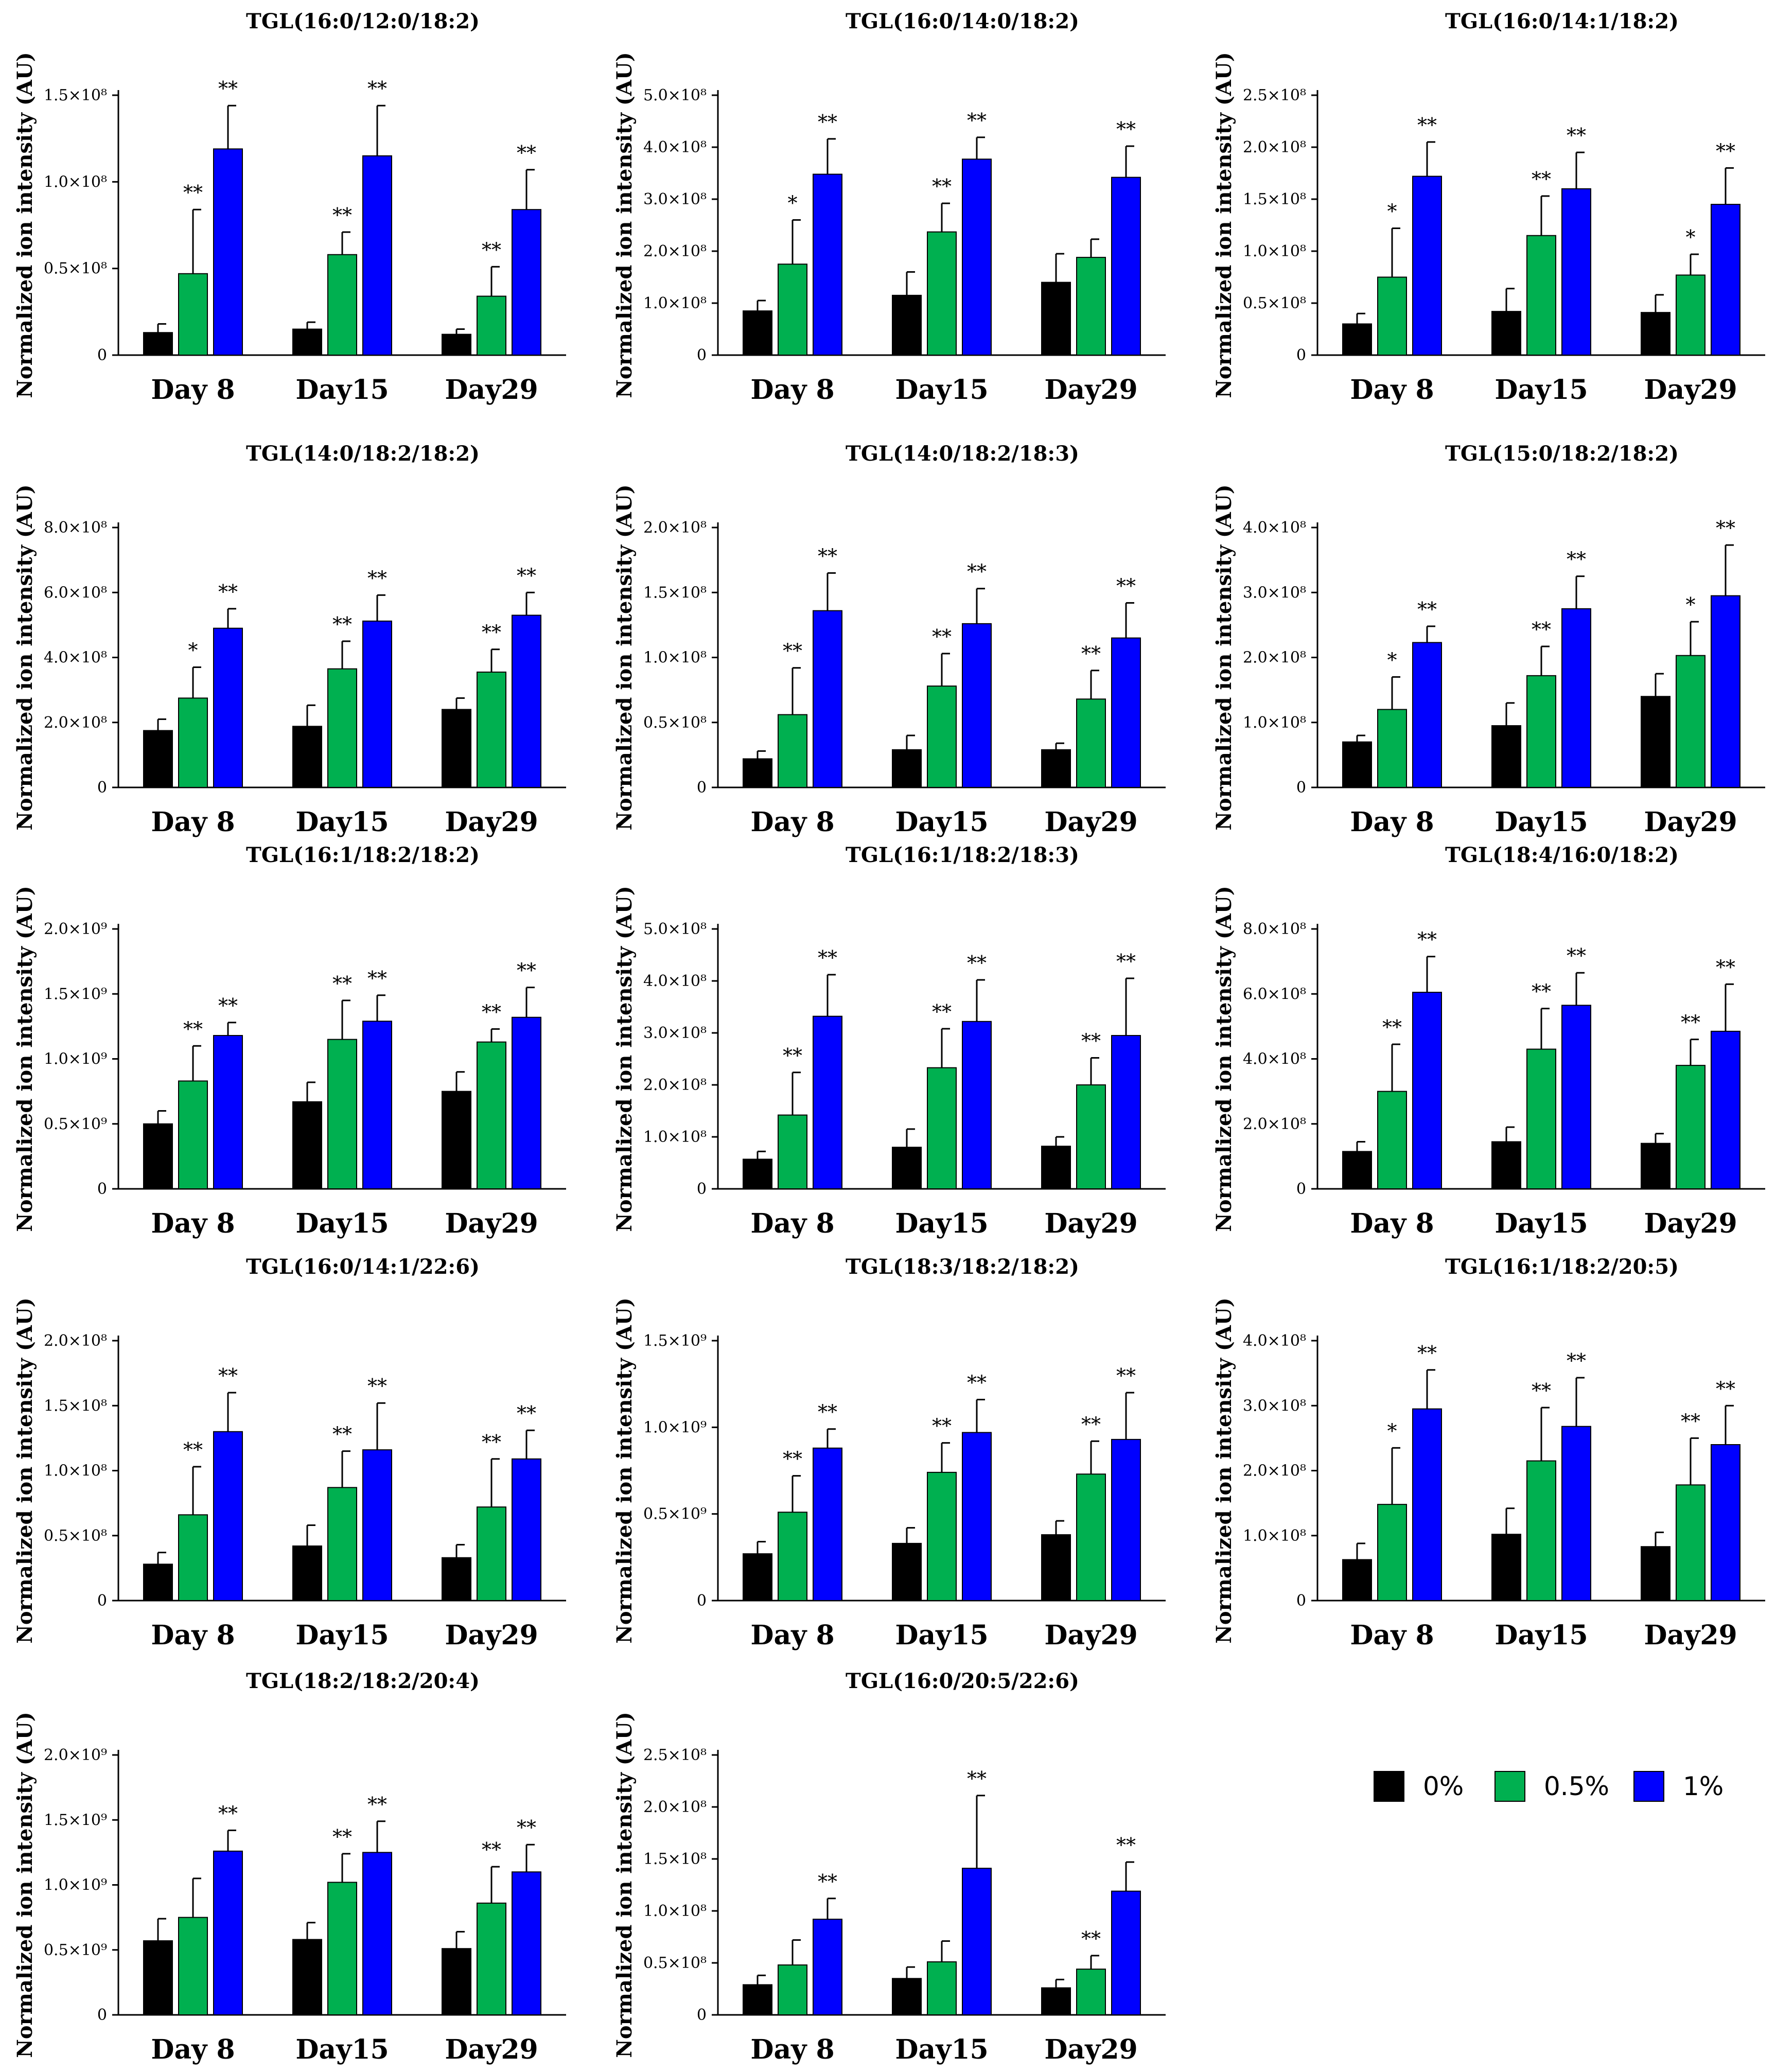  Describe the element at coordinates (1509, 1787) in the screenshot. I see `legend-swatch` at that location.